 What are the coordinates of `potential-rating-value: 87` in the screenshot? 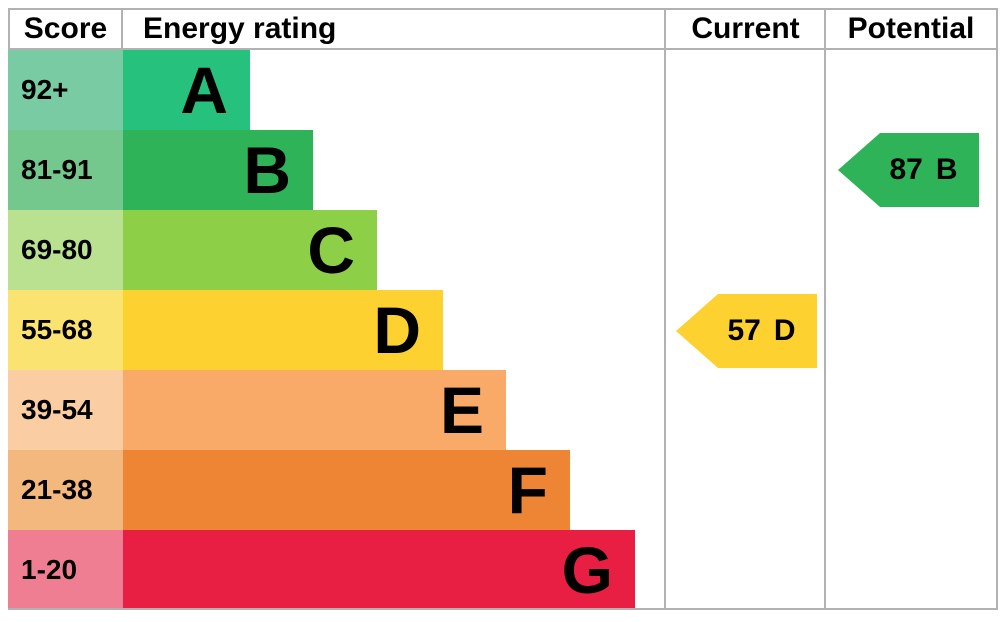 It's located at (906, 169).